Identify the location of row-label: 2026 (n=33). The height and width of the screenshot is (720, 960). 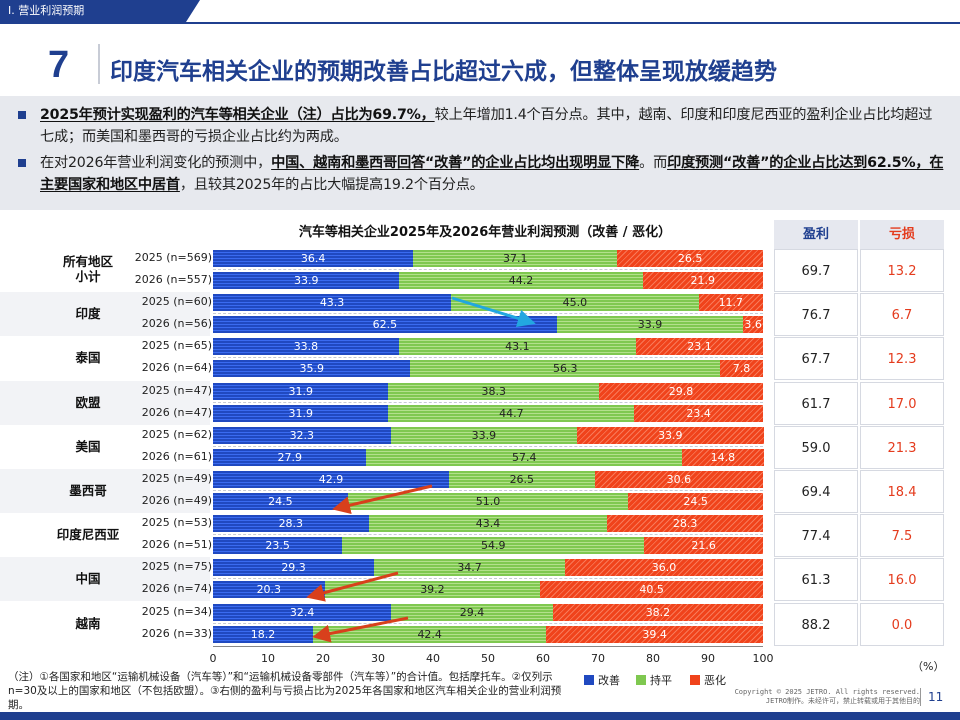
(176, 633).